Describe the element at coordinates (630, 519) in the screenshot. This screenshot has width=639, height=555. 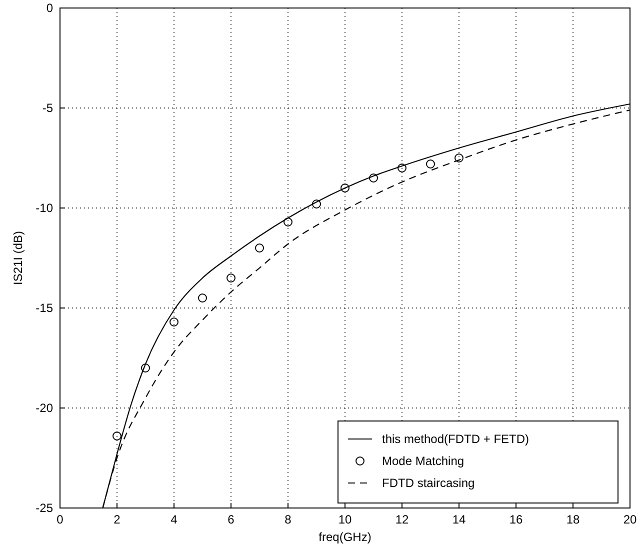
I see `x-tick-label: 20` at that location.